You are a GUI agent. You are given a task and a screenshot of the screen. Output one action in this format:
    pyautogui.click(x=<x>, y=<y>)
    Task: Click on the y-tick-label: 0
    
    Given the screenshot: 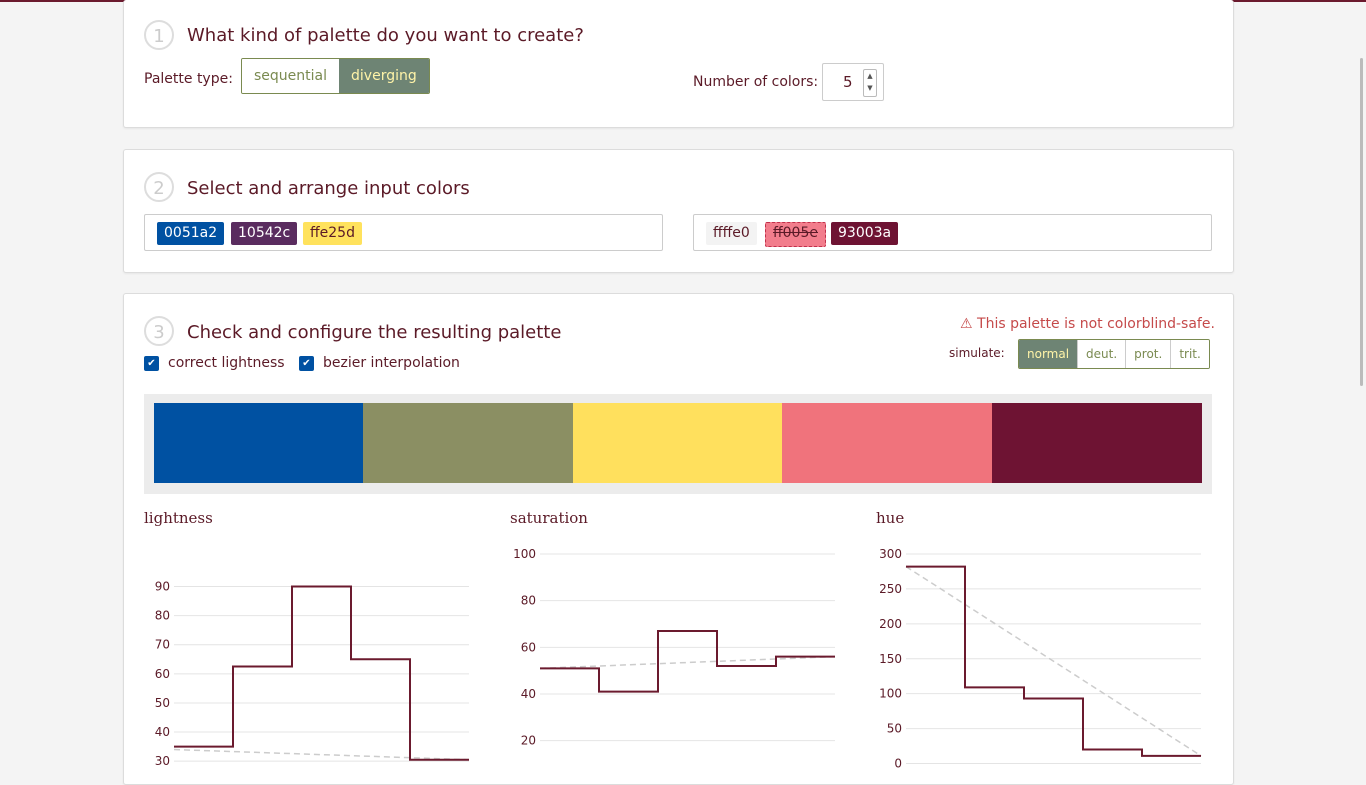 What is the action you would take?
    pyautogui.click(x=898, y=764)
    